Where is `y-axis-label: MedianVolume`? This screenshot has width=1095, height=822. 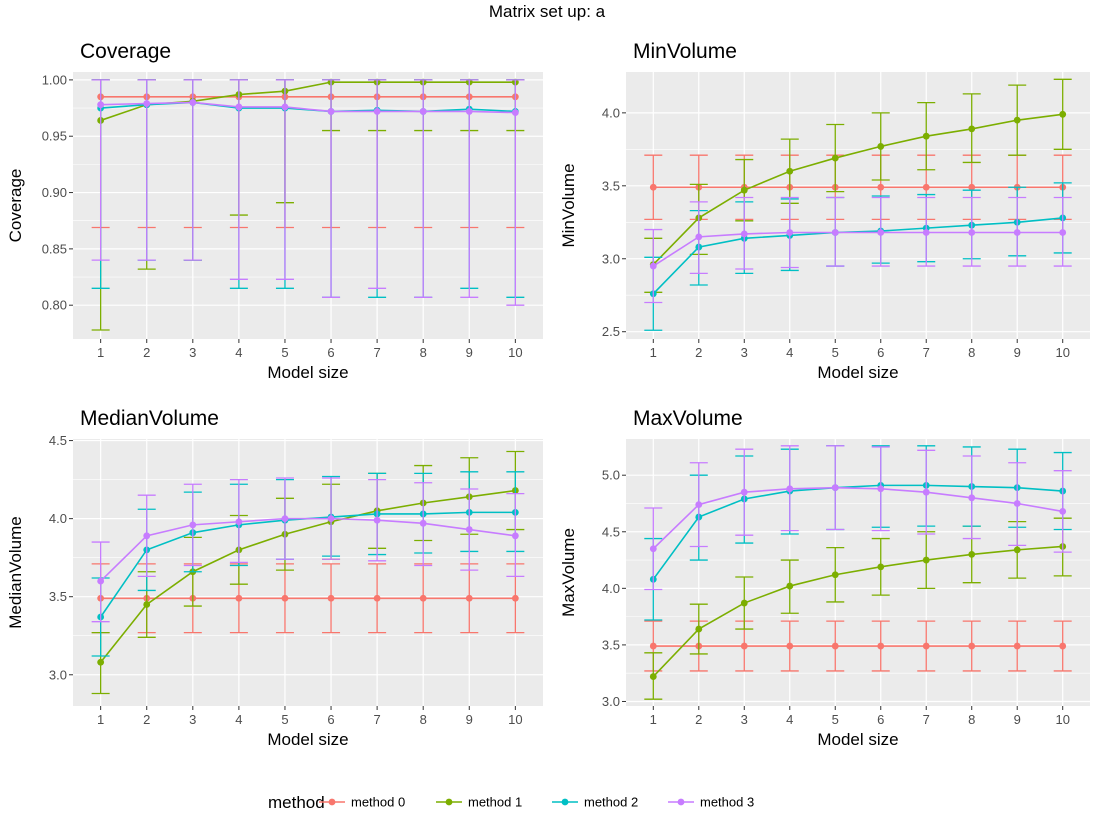 y-axis-label: MedianVolume is located at coordinates (15, 572).